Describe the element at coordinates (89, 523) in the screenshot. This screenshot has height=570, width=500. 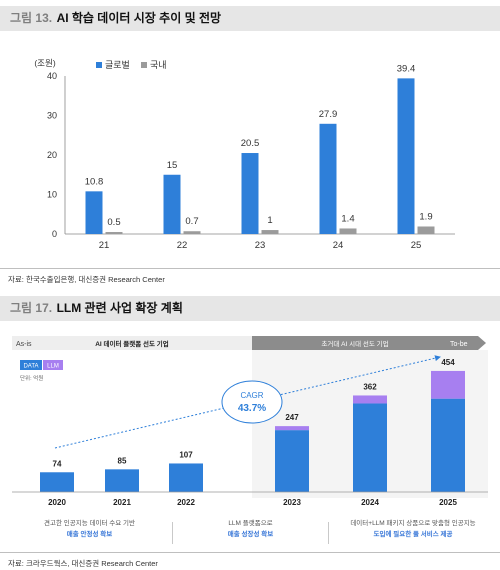
I see `footer-1-line1: 견고한 인공지능 데이터 수요 기반` at that location.